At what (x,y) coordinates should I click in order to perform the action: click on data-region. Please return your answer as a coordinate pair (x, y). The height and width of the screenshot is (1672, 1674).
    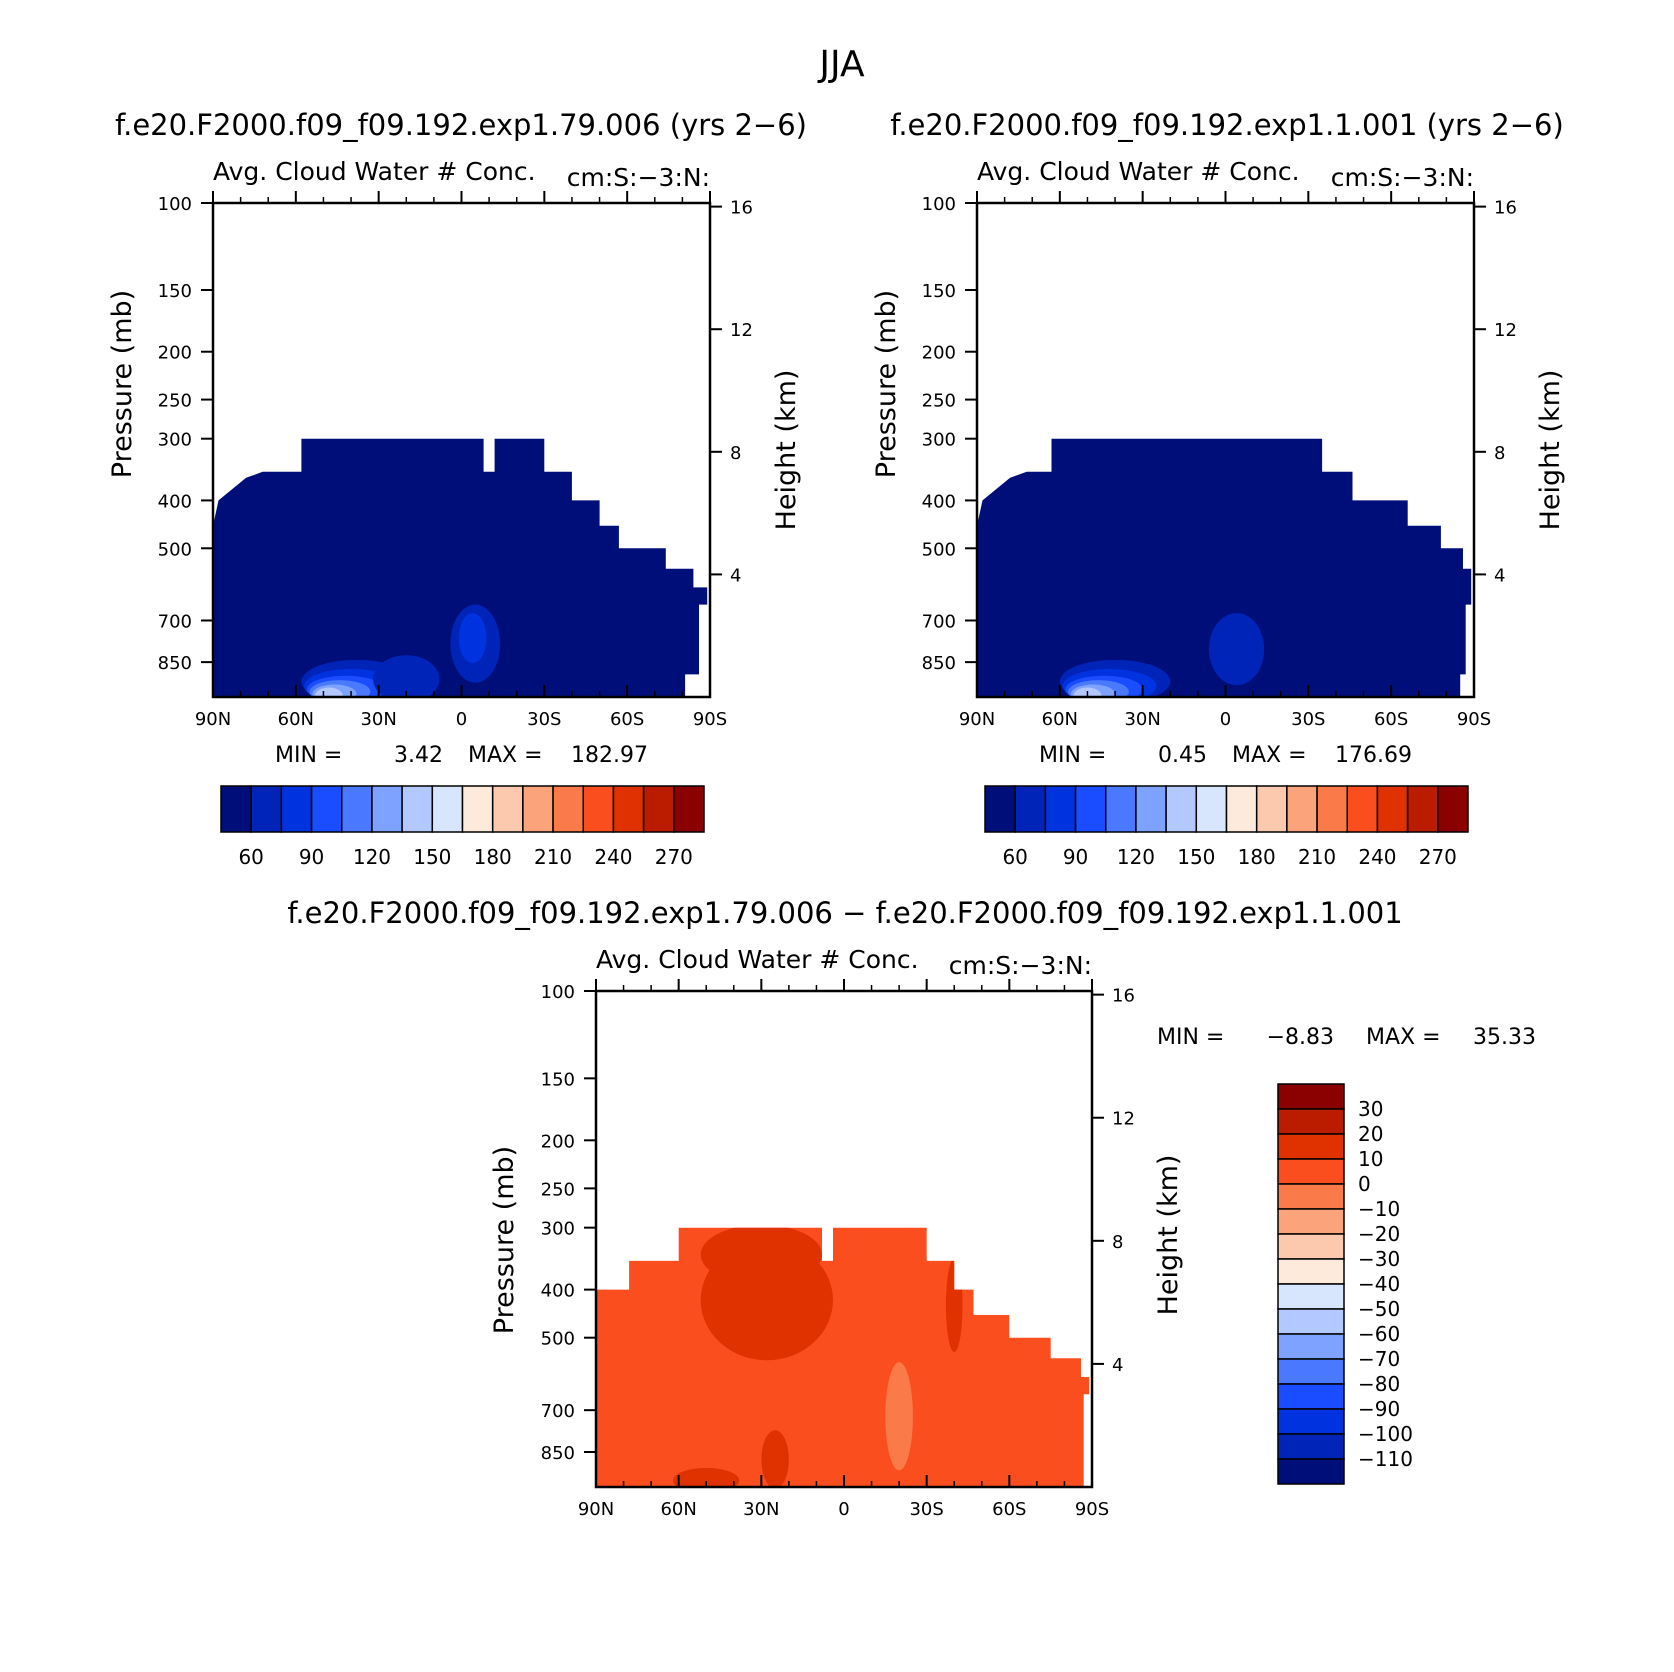
    Looking at the image, I should click on (843, 1357).